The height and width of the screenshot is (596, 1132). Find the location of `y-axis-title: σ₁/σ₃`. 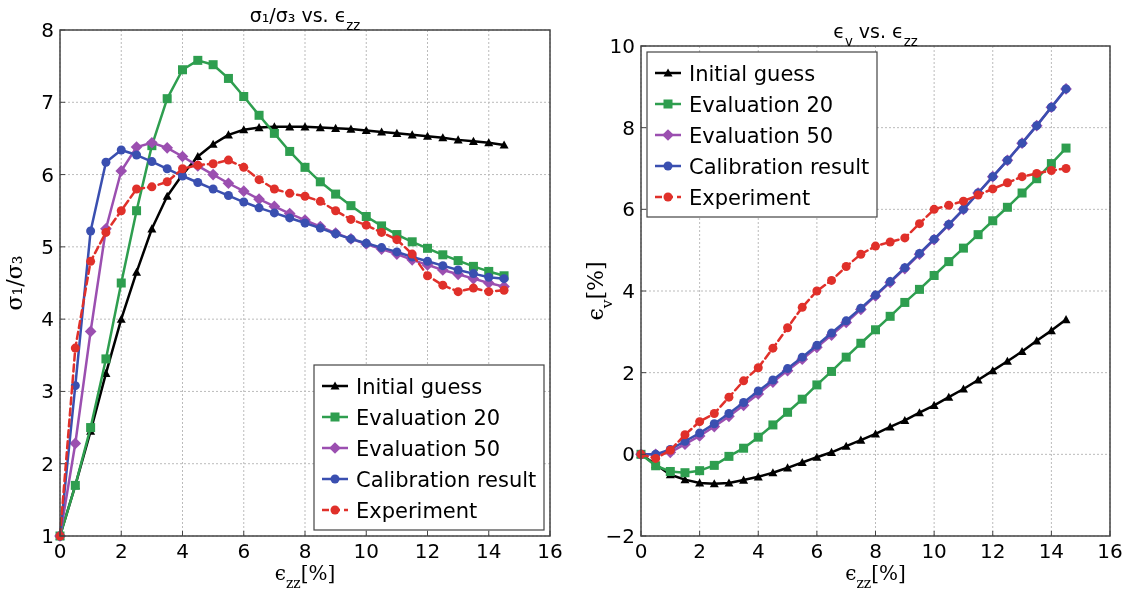

y-axis-title: σ₁/σ₃ is located at coordinates (14, 283).